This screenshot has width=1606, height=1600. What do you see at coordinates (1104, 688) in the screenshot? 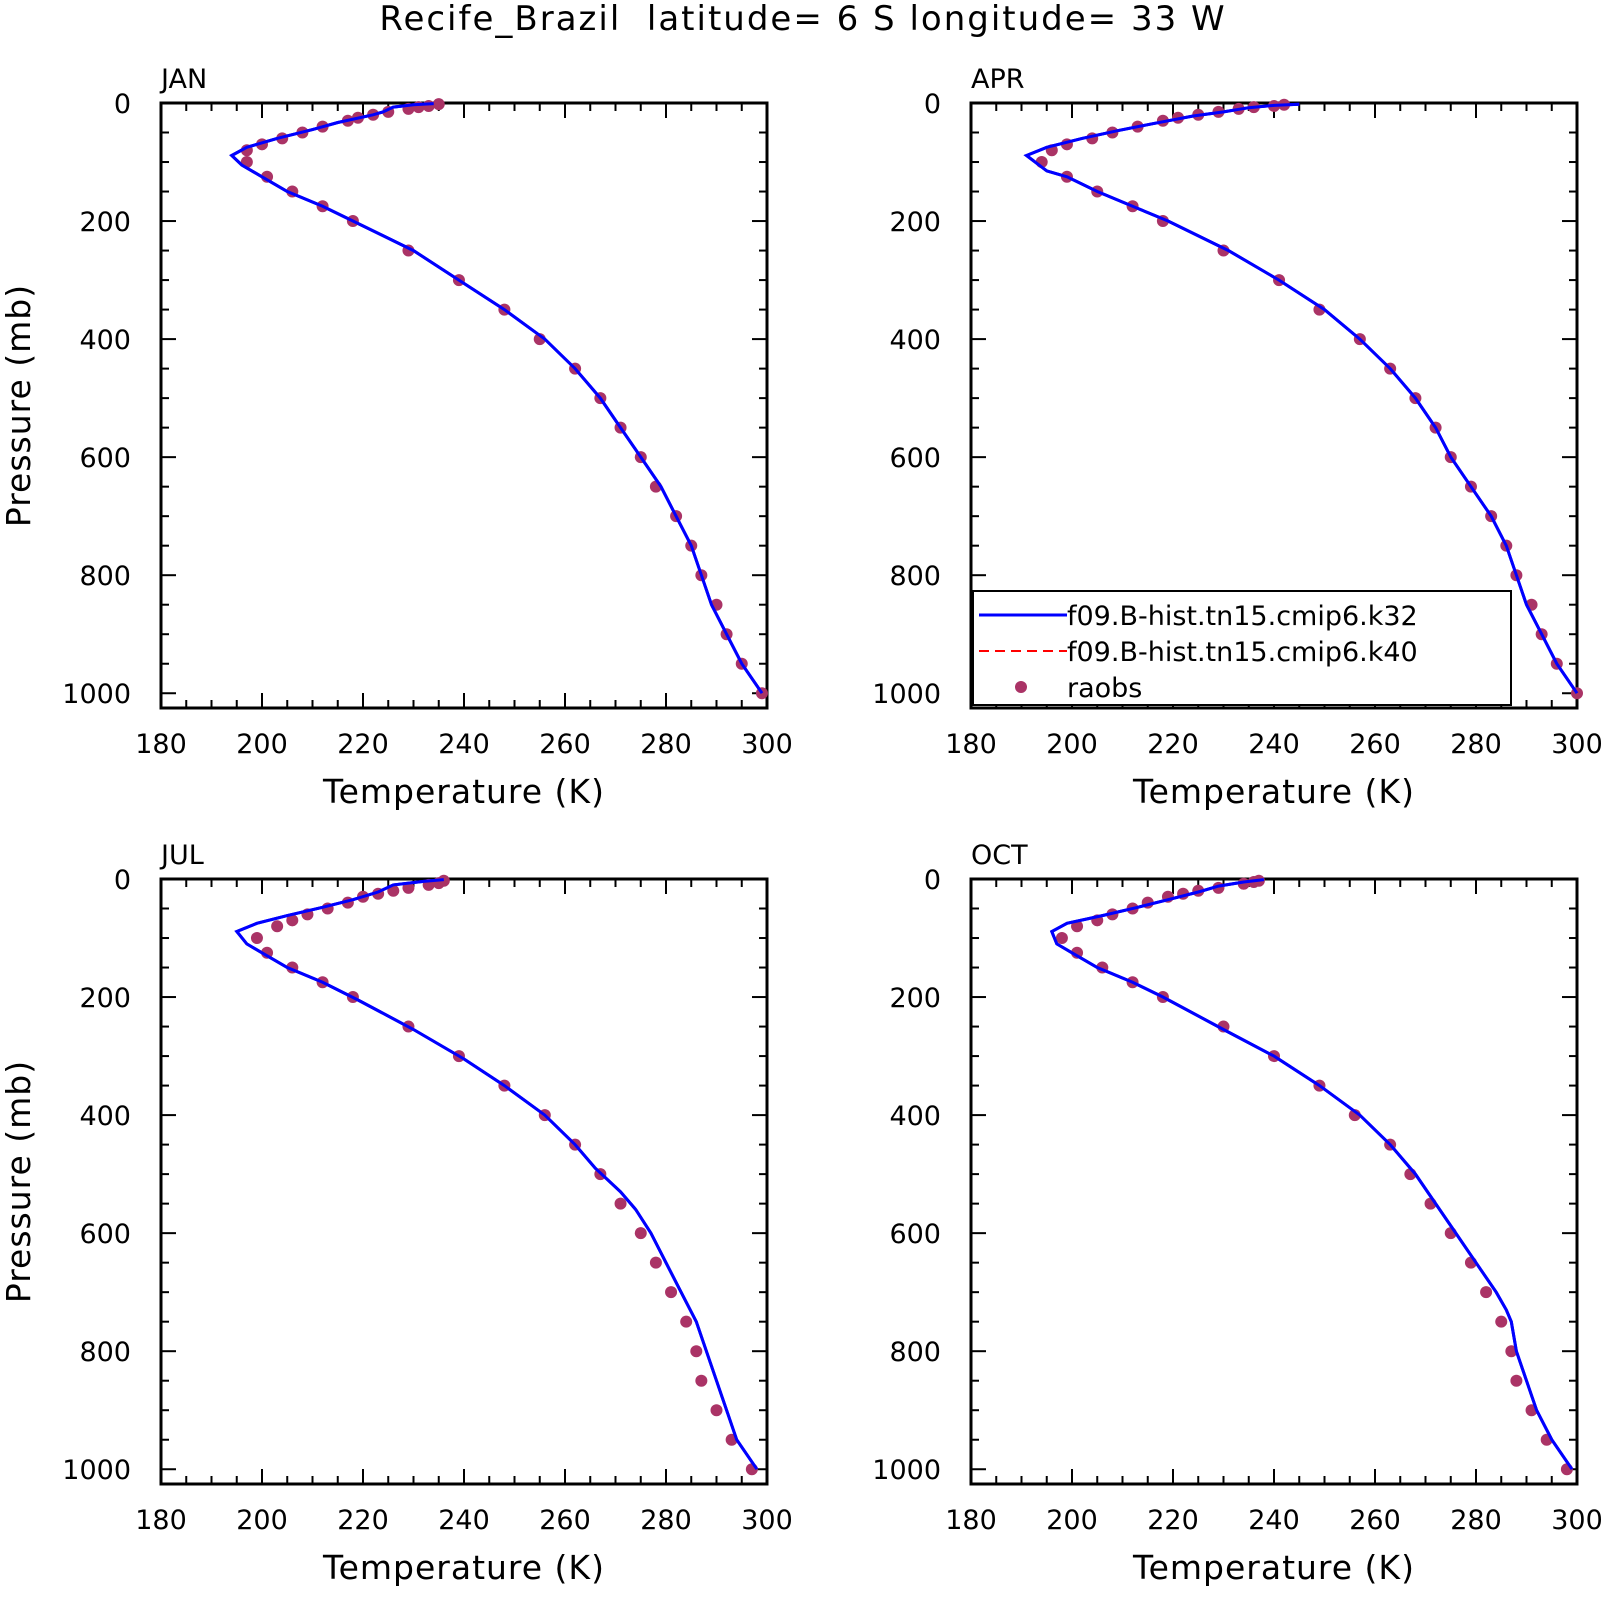
I see `legend-label: raobs` at bounding box center [1104, 688].